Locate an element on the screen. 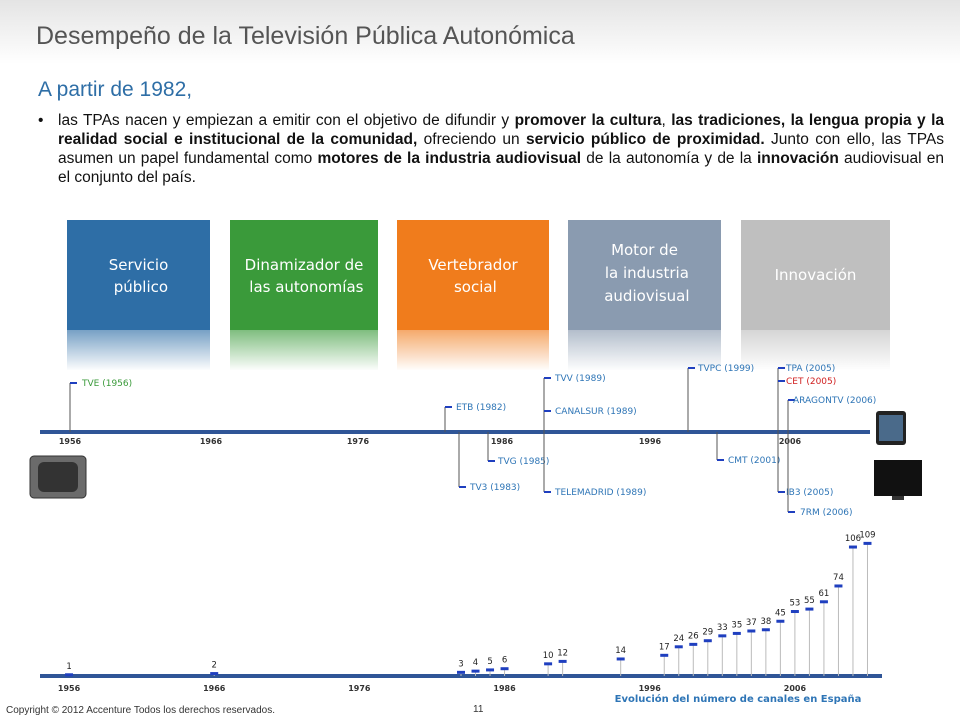 This screenshot has width=960, height=720. value-label: 38 is located at coordinates (765, 622).